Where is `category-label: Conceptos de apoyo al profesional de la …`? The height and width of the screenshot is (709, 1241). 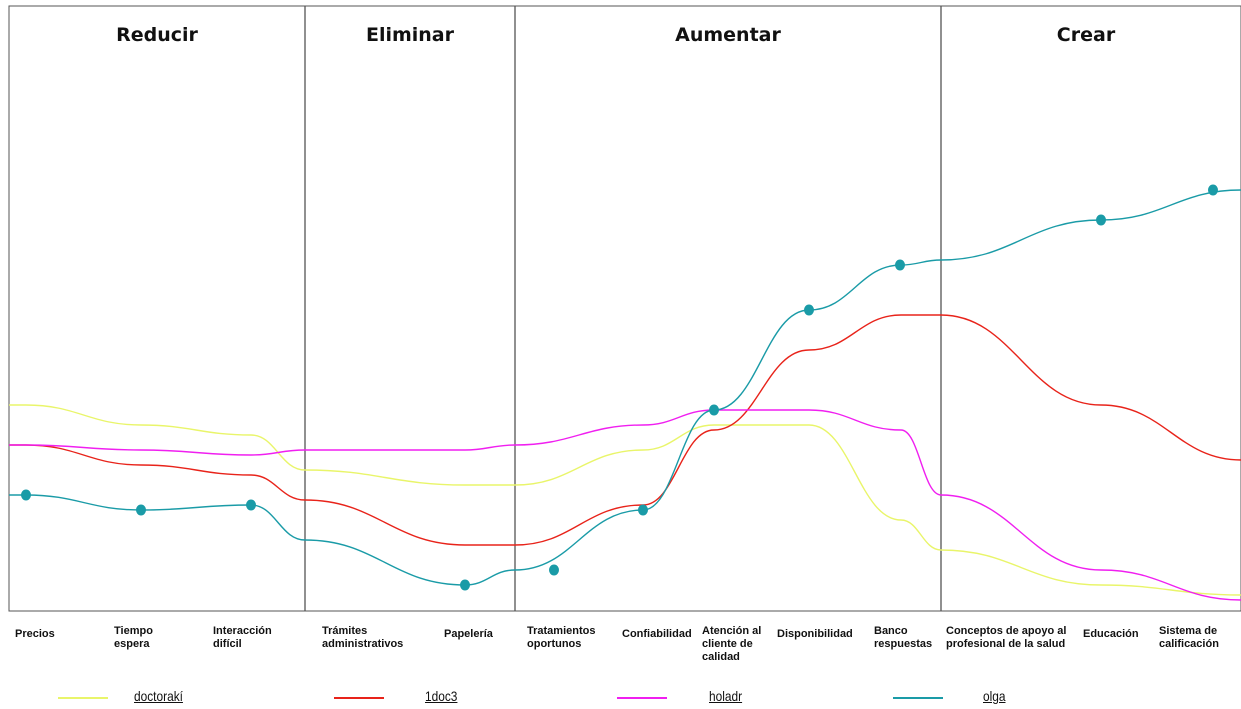 category-label: Conceptos de apoyo al profesional de la … is located at coordinates (1006, 637).